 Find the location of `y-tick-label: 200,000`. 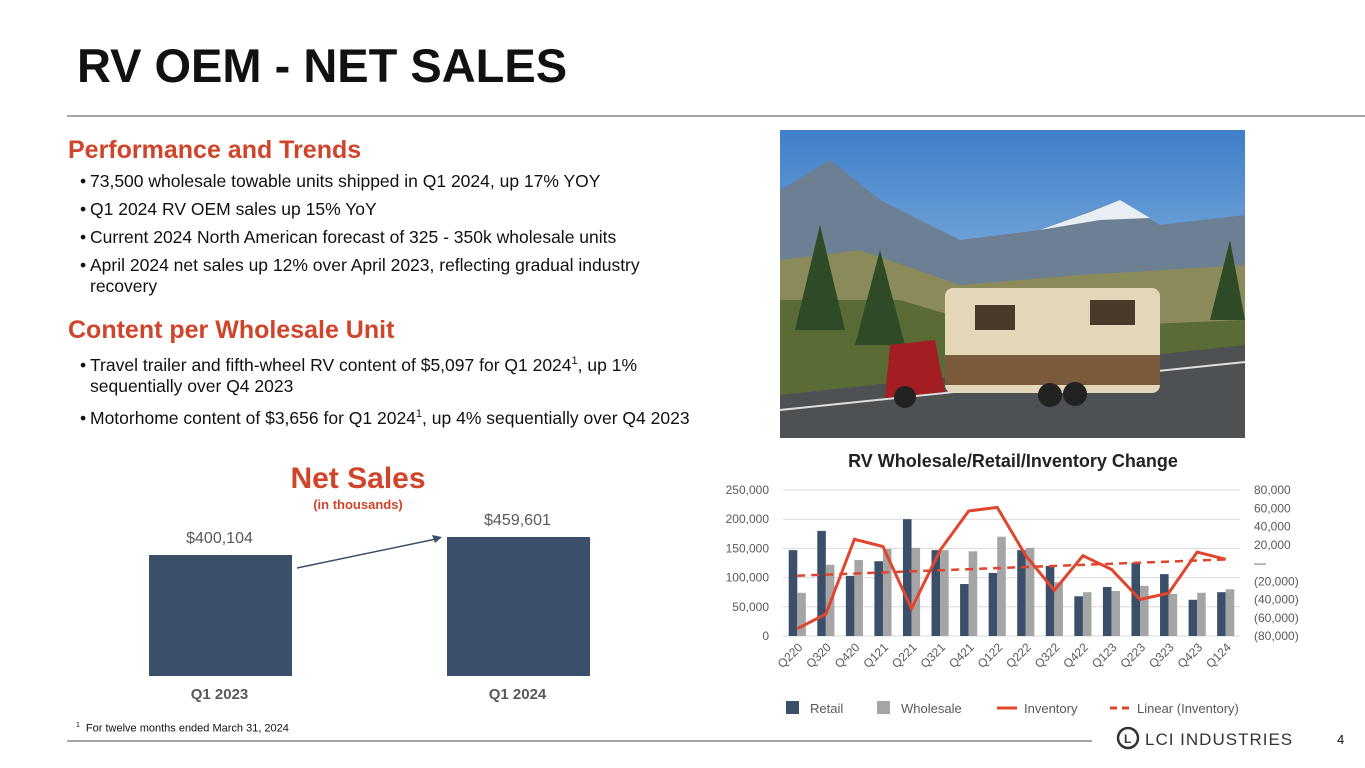

y-tick-label: 200,000 is located at coordinates (748, 519).